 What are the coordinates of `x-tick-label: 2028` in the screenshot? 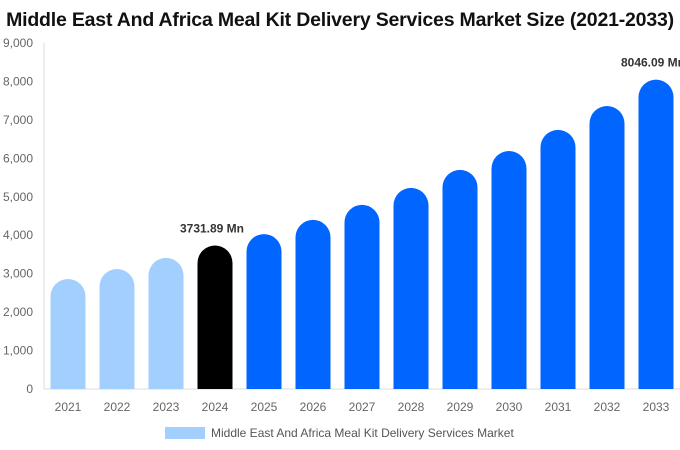 It's located at (411, 407).